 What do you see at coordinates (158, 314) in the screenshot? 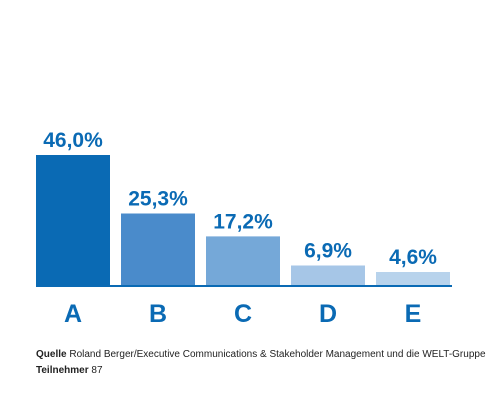
I see `category-label-b: B` at bounding box center [158, 314].